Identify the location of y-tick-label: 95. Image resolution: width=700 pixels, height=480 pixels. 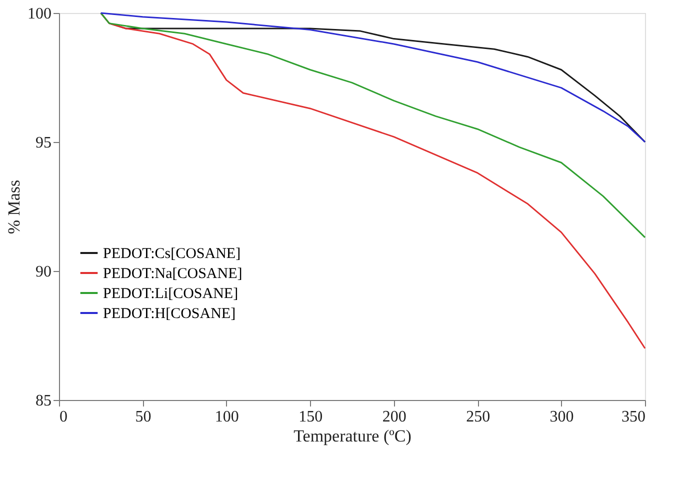
(44, 143).